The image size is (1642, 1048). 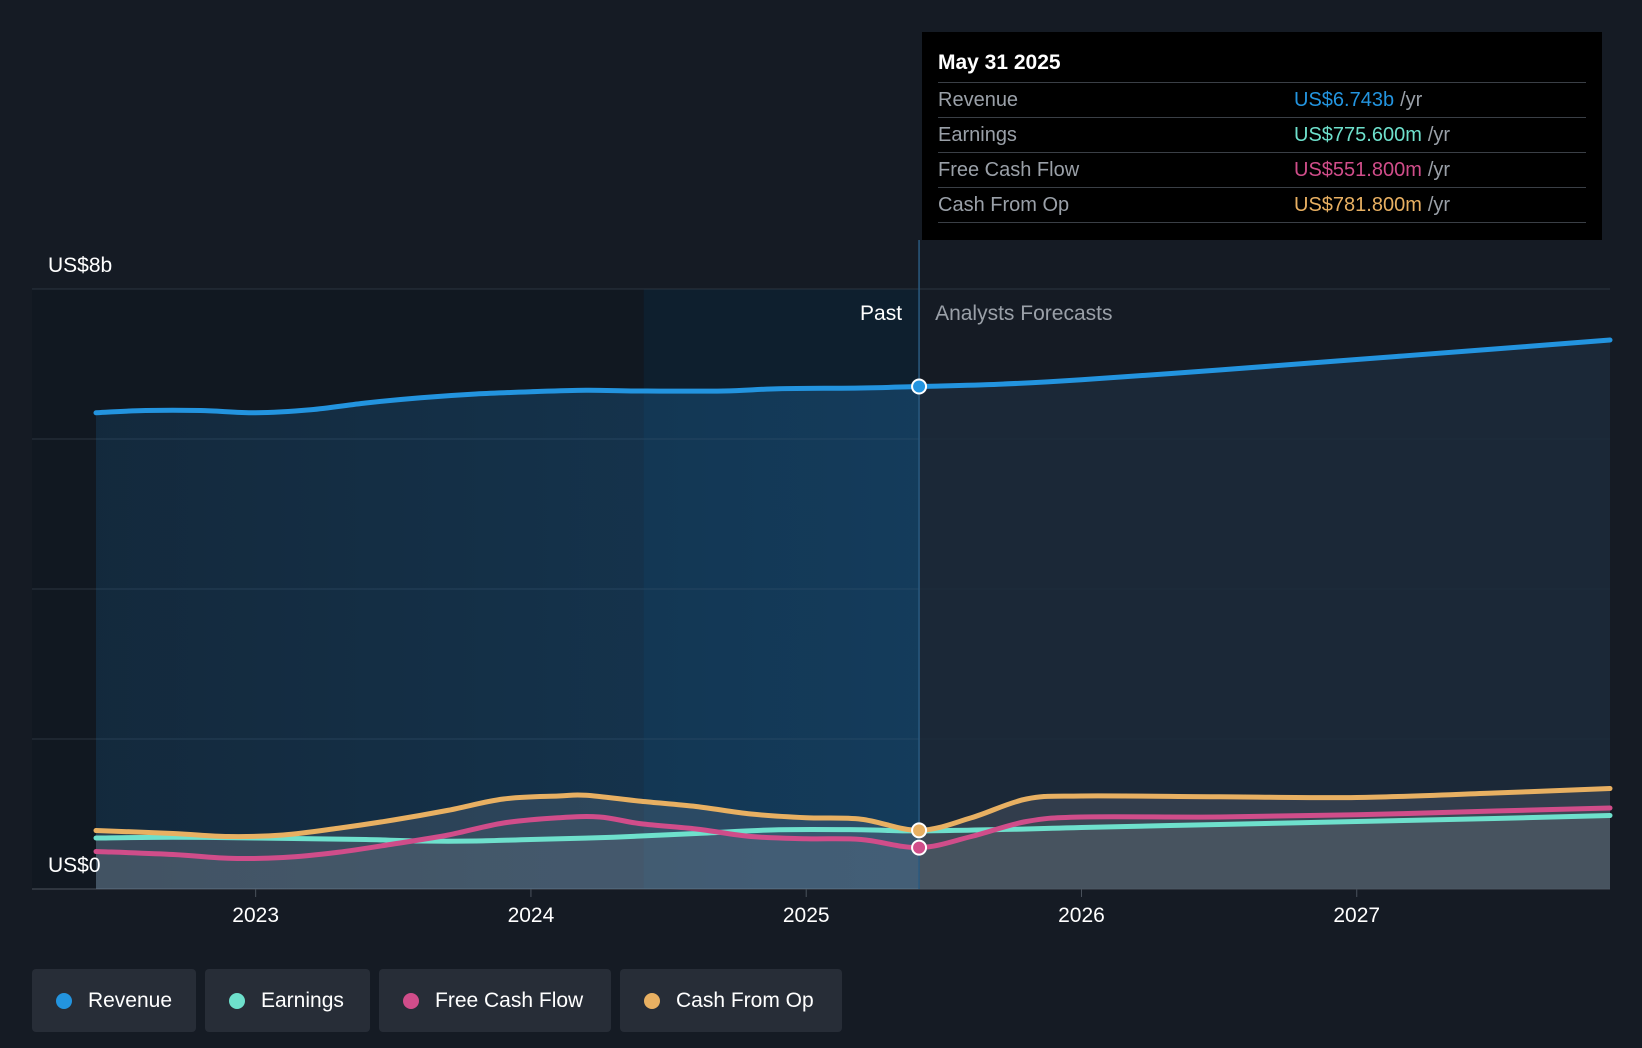 I want to click on tooltip-value: US$775.600m, so click(x=1358, y=135).